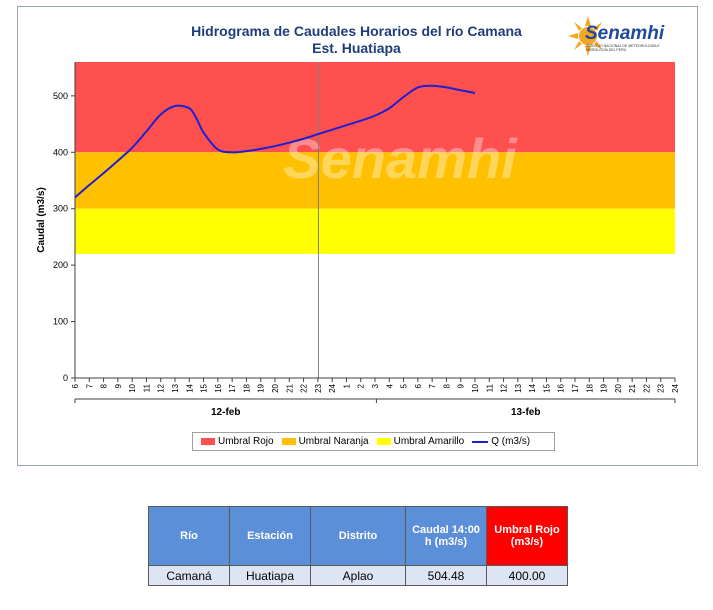 This screenshot has height=610, width=713. Describe the element at coordinates (446, 536) in the screenshot. I see `header-caudal: Caudal 14:00 h (m3/s)` at that location.